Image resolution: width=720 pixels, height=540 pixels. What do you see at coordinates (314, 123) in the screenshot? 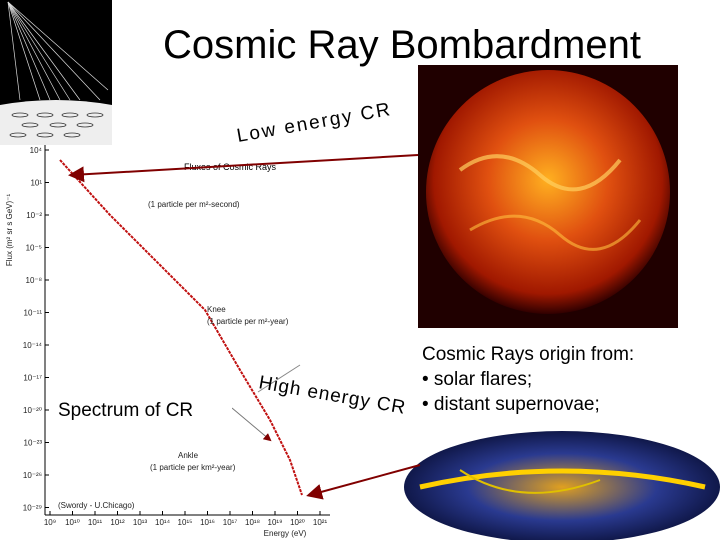
I see `low-energy-label: Low energy CR` at bounding box center [314, 123].